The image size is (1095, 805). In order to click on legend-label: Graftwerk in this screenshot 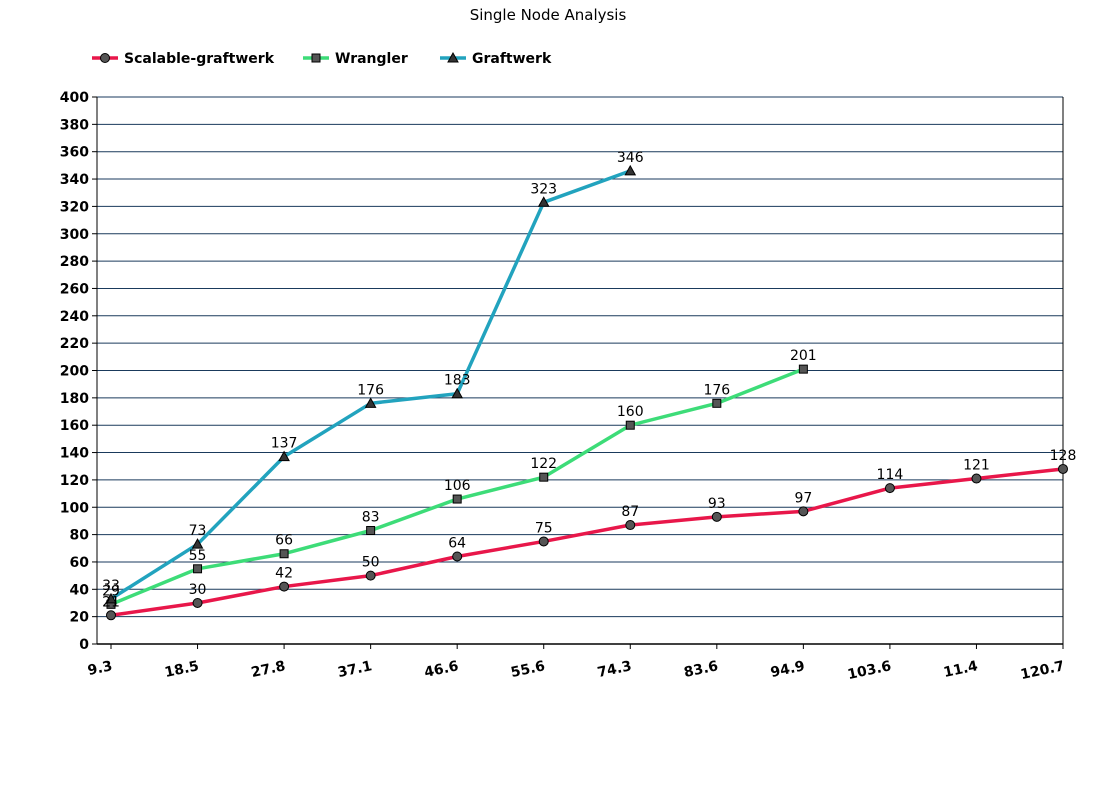, I will do `click(512, 59)`.